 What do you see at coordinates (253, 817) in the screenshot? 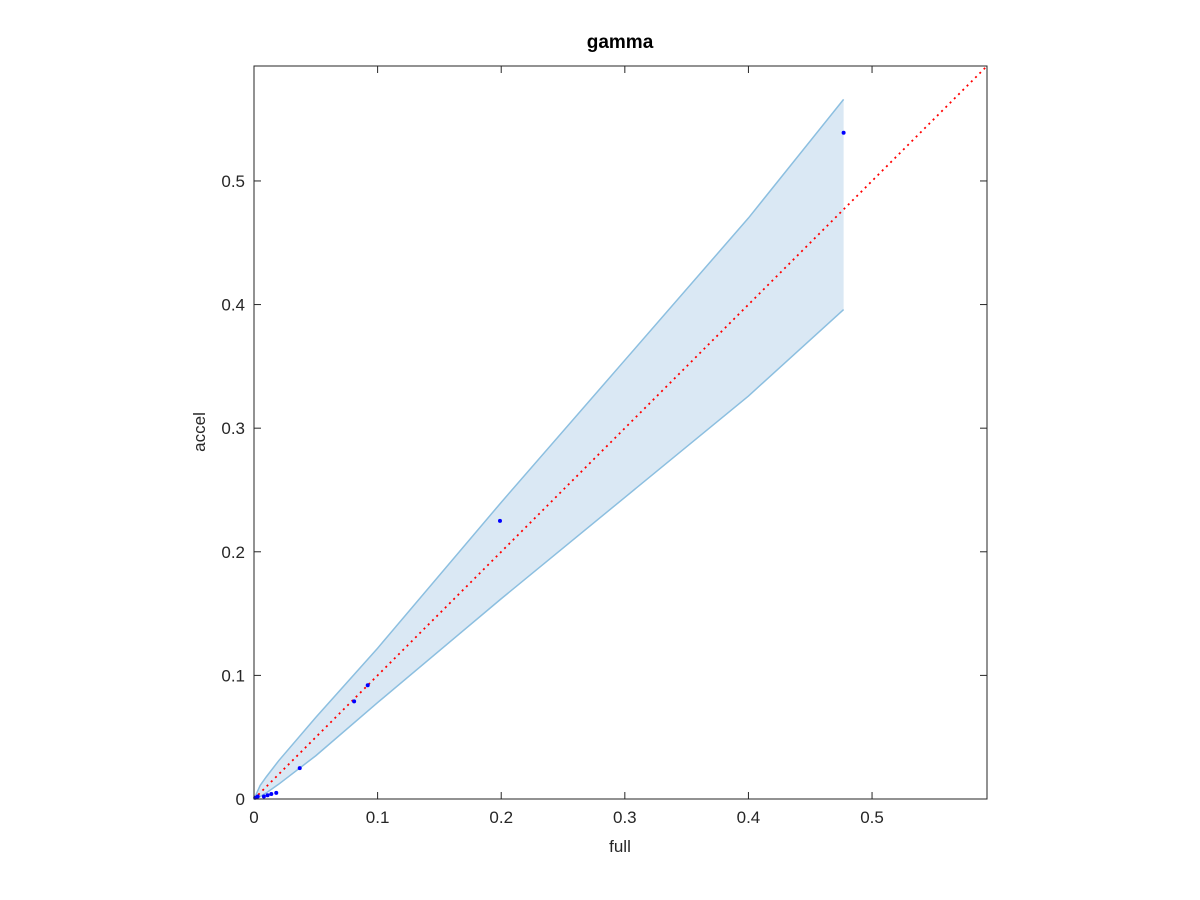
I see `x-tick-label: 0` at bounding box center [253, 817].